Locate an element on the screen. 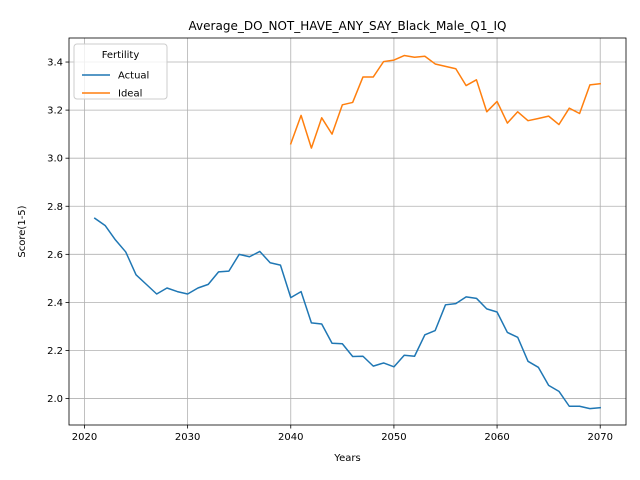 This screenshot has height=480, width=640. y-tick-label: 2.2 is located at coordinates (55, 351).